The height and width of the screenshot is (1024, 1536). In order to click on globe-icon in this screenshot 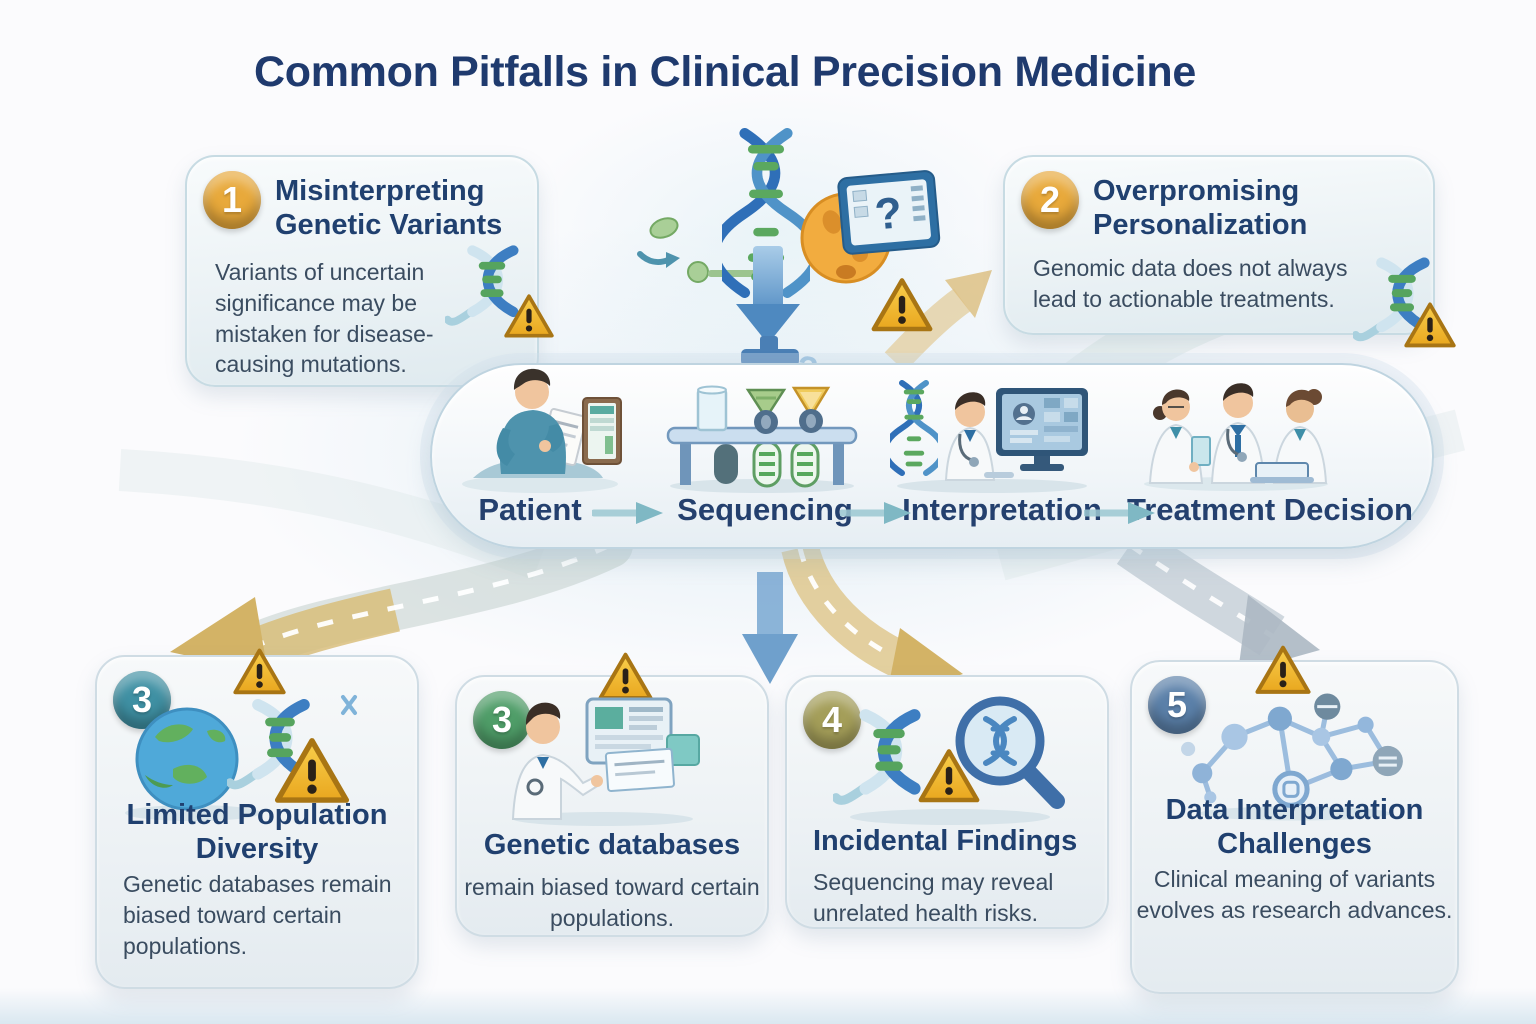, I will do `click(187, 759)`.